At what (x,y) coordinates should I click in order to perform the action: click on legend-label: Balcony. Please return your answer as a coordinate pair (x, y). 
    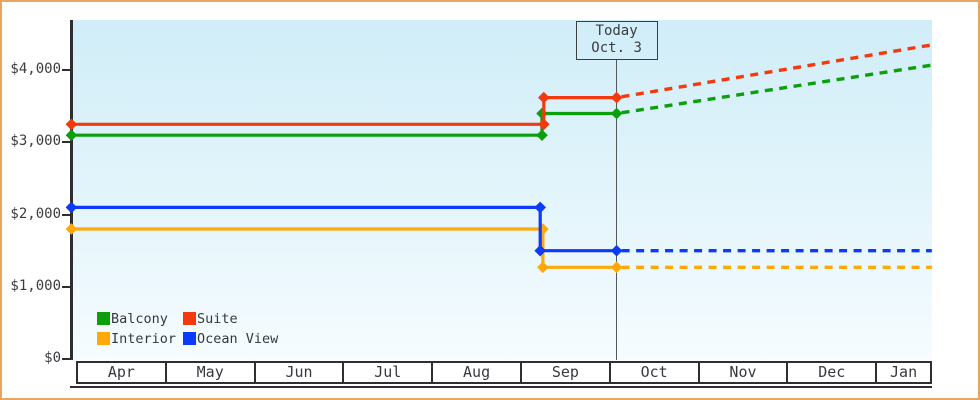
    Looking at the image, I should click on (139, 318).